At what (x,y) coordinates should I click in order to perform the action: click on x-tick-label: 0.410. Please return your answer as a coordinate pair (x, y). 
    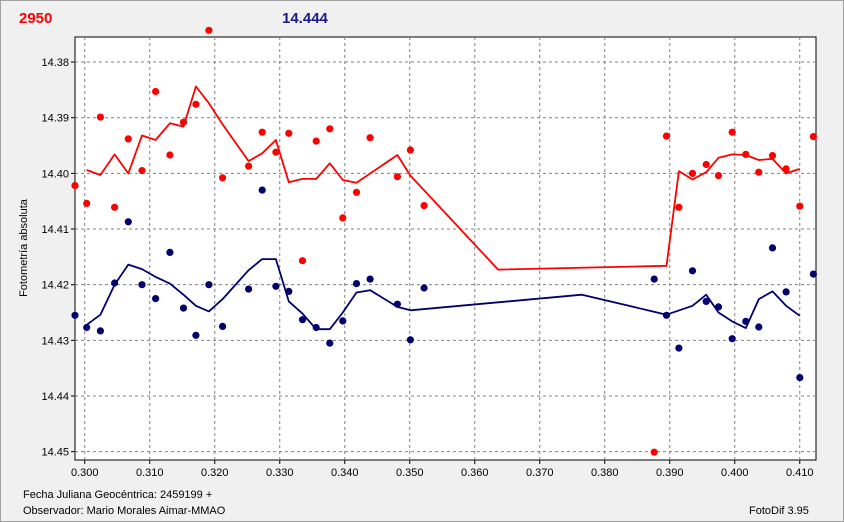
    Looking at the image, I should click on (800, 473).